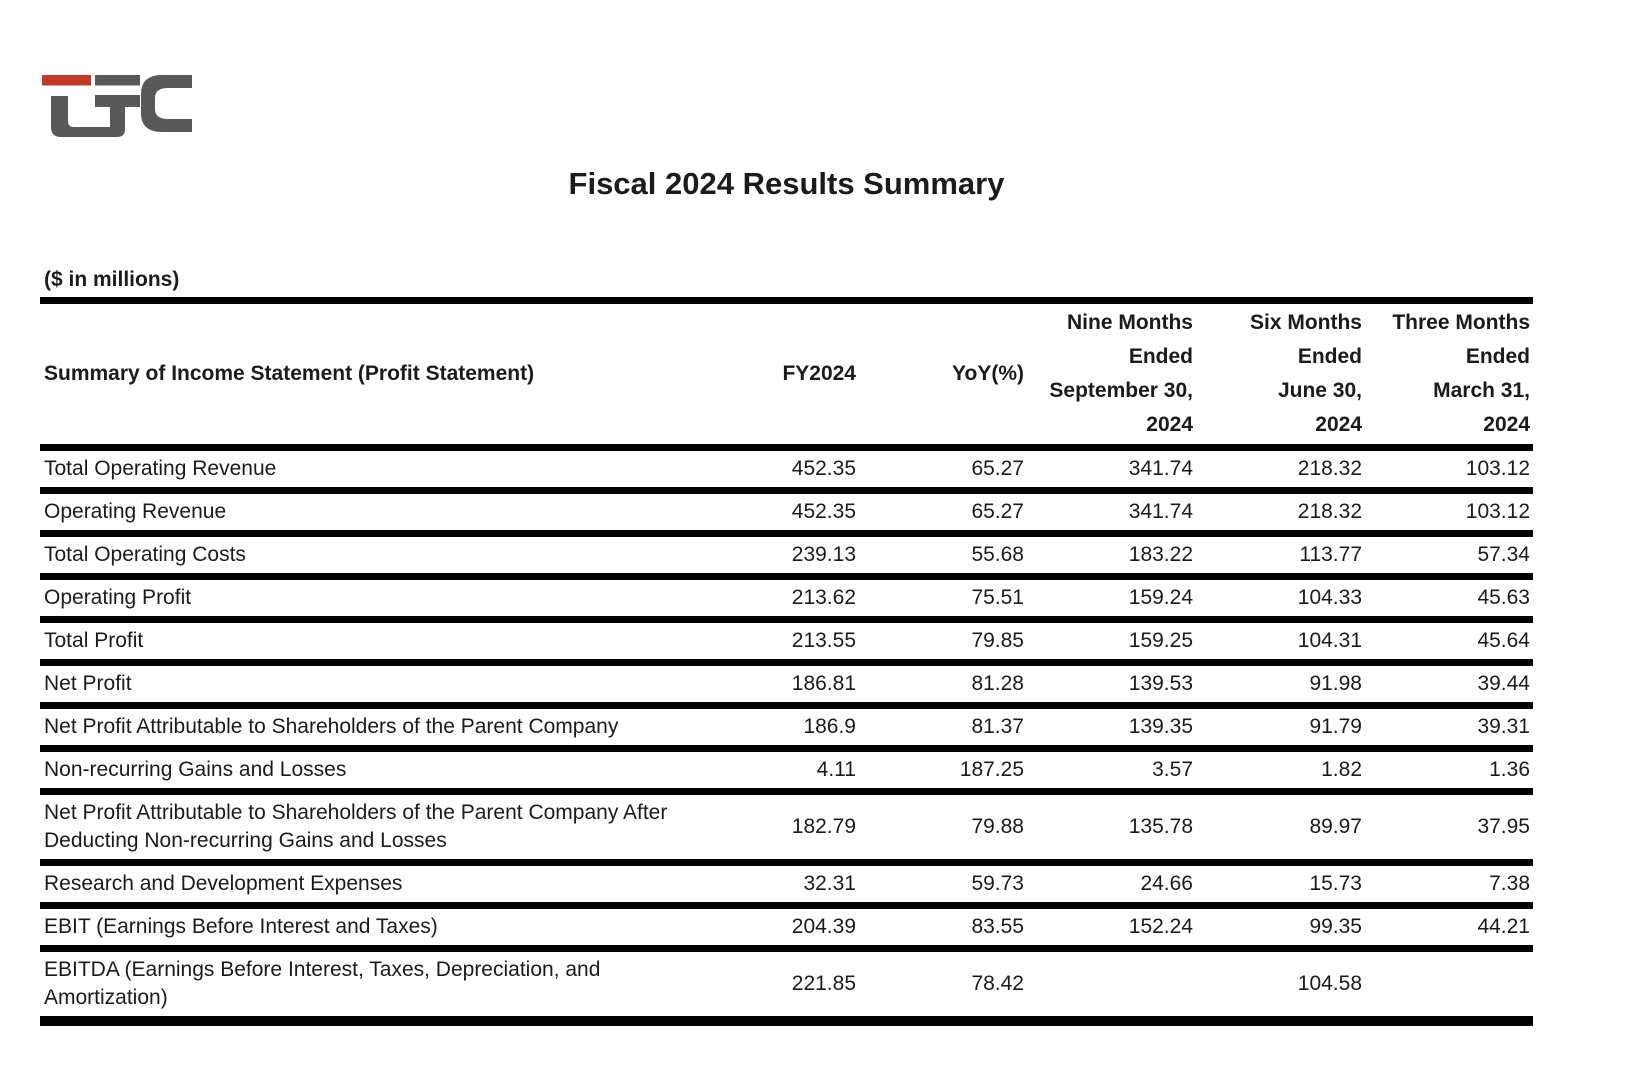 The width and height of the screenshot is (1636, 1076). Describe the element at coordinates (365, 599) in the screenshot. I see `row-label: Operating Profit` at that location.